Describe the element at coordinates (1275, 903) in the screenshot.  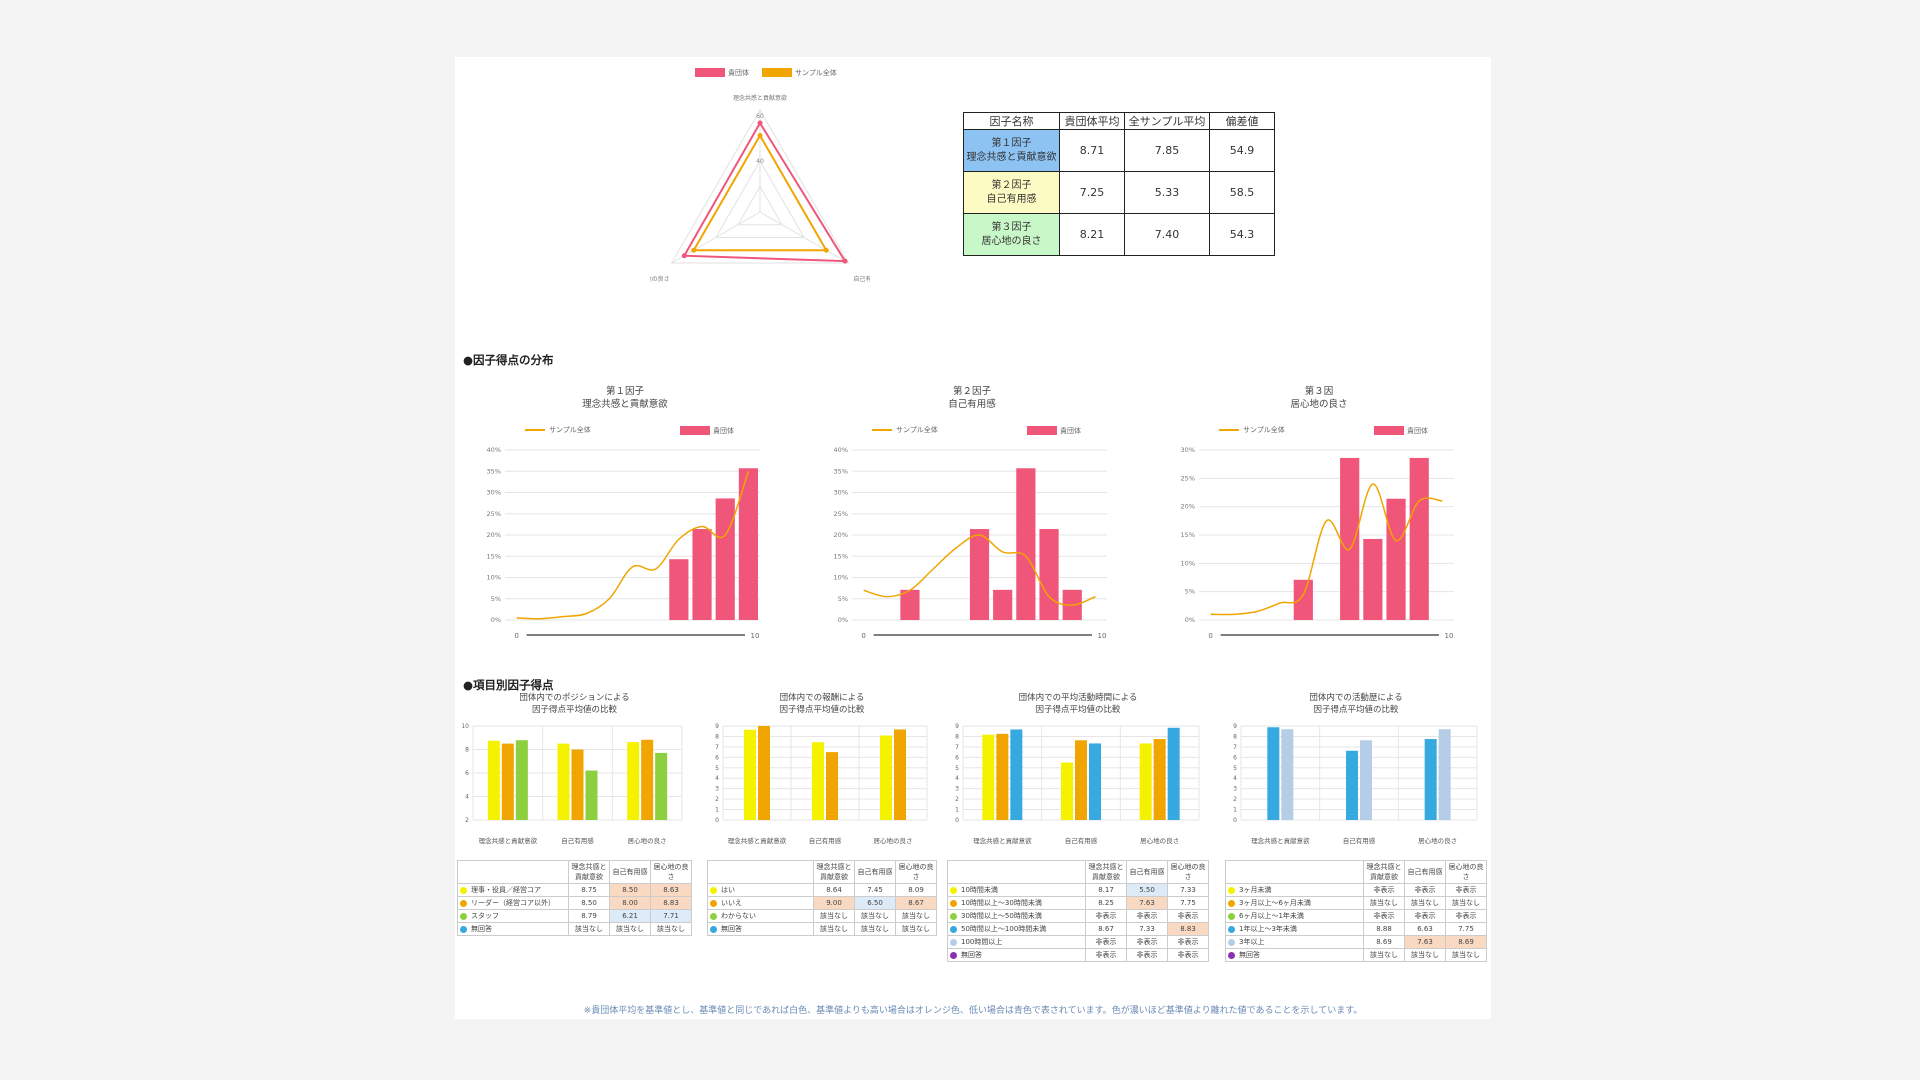
I see `row-label: 3ヶ月以上～6ヶ月未満` at that location.